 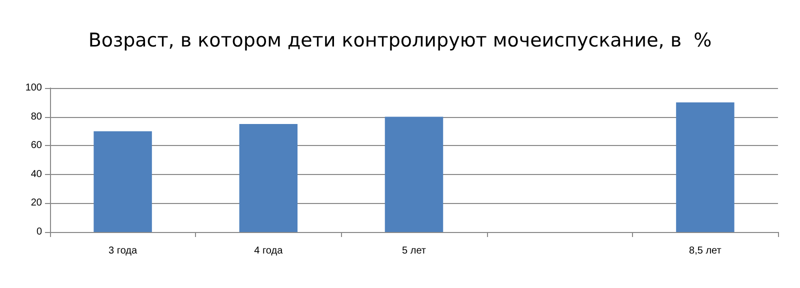 I want to click on y-tick-label: 40, so click(x=36, y=174).